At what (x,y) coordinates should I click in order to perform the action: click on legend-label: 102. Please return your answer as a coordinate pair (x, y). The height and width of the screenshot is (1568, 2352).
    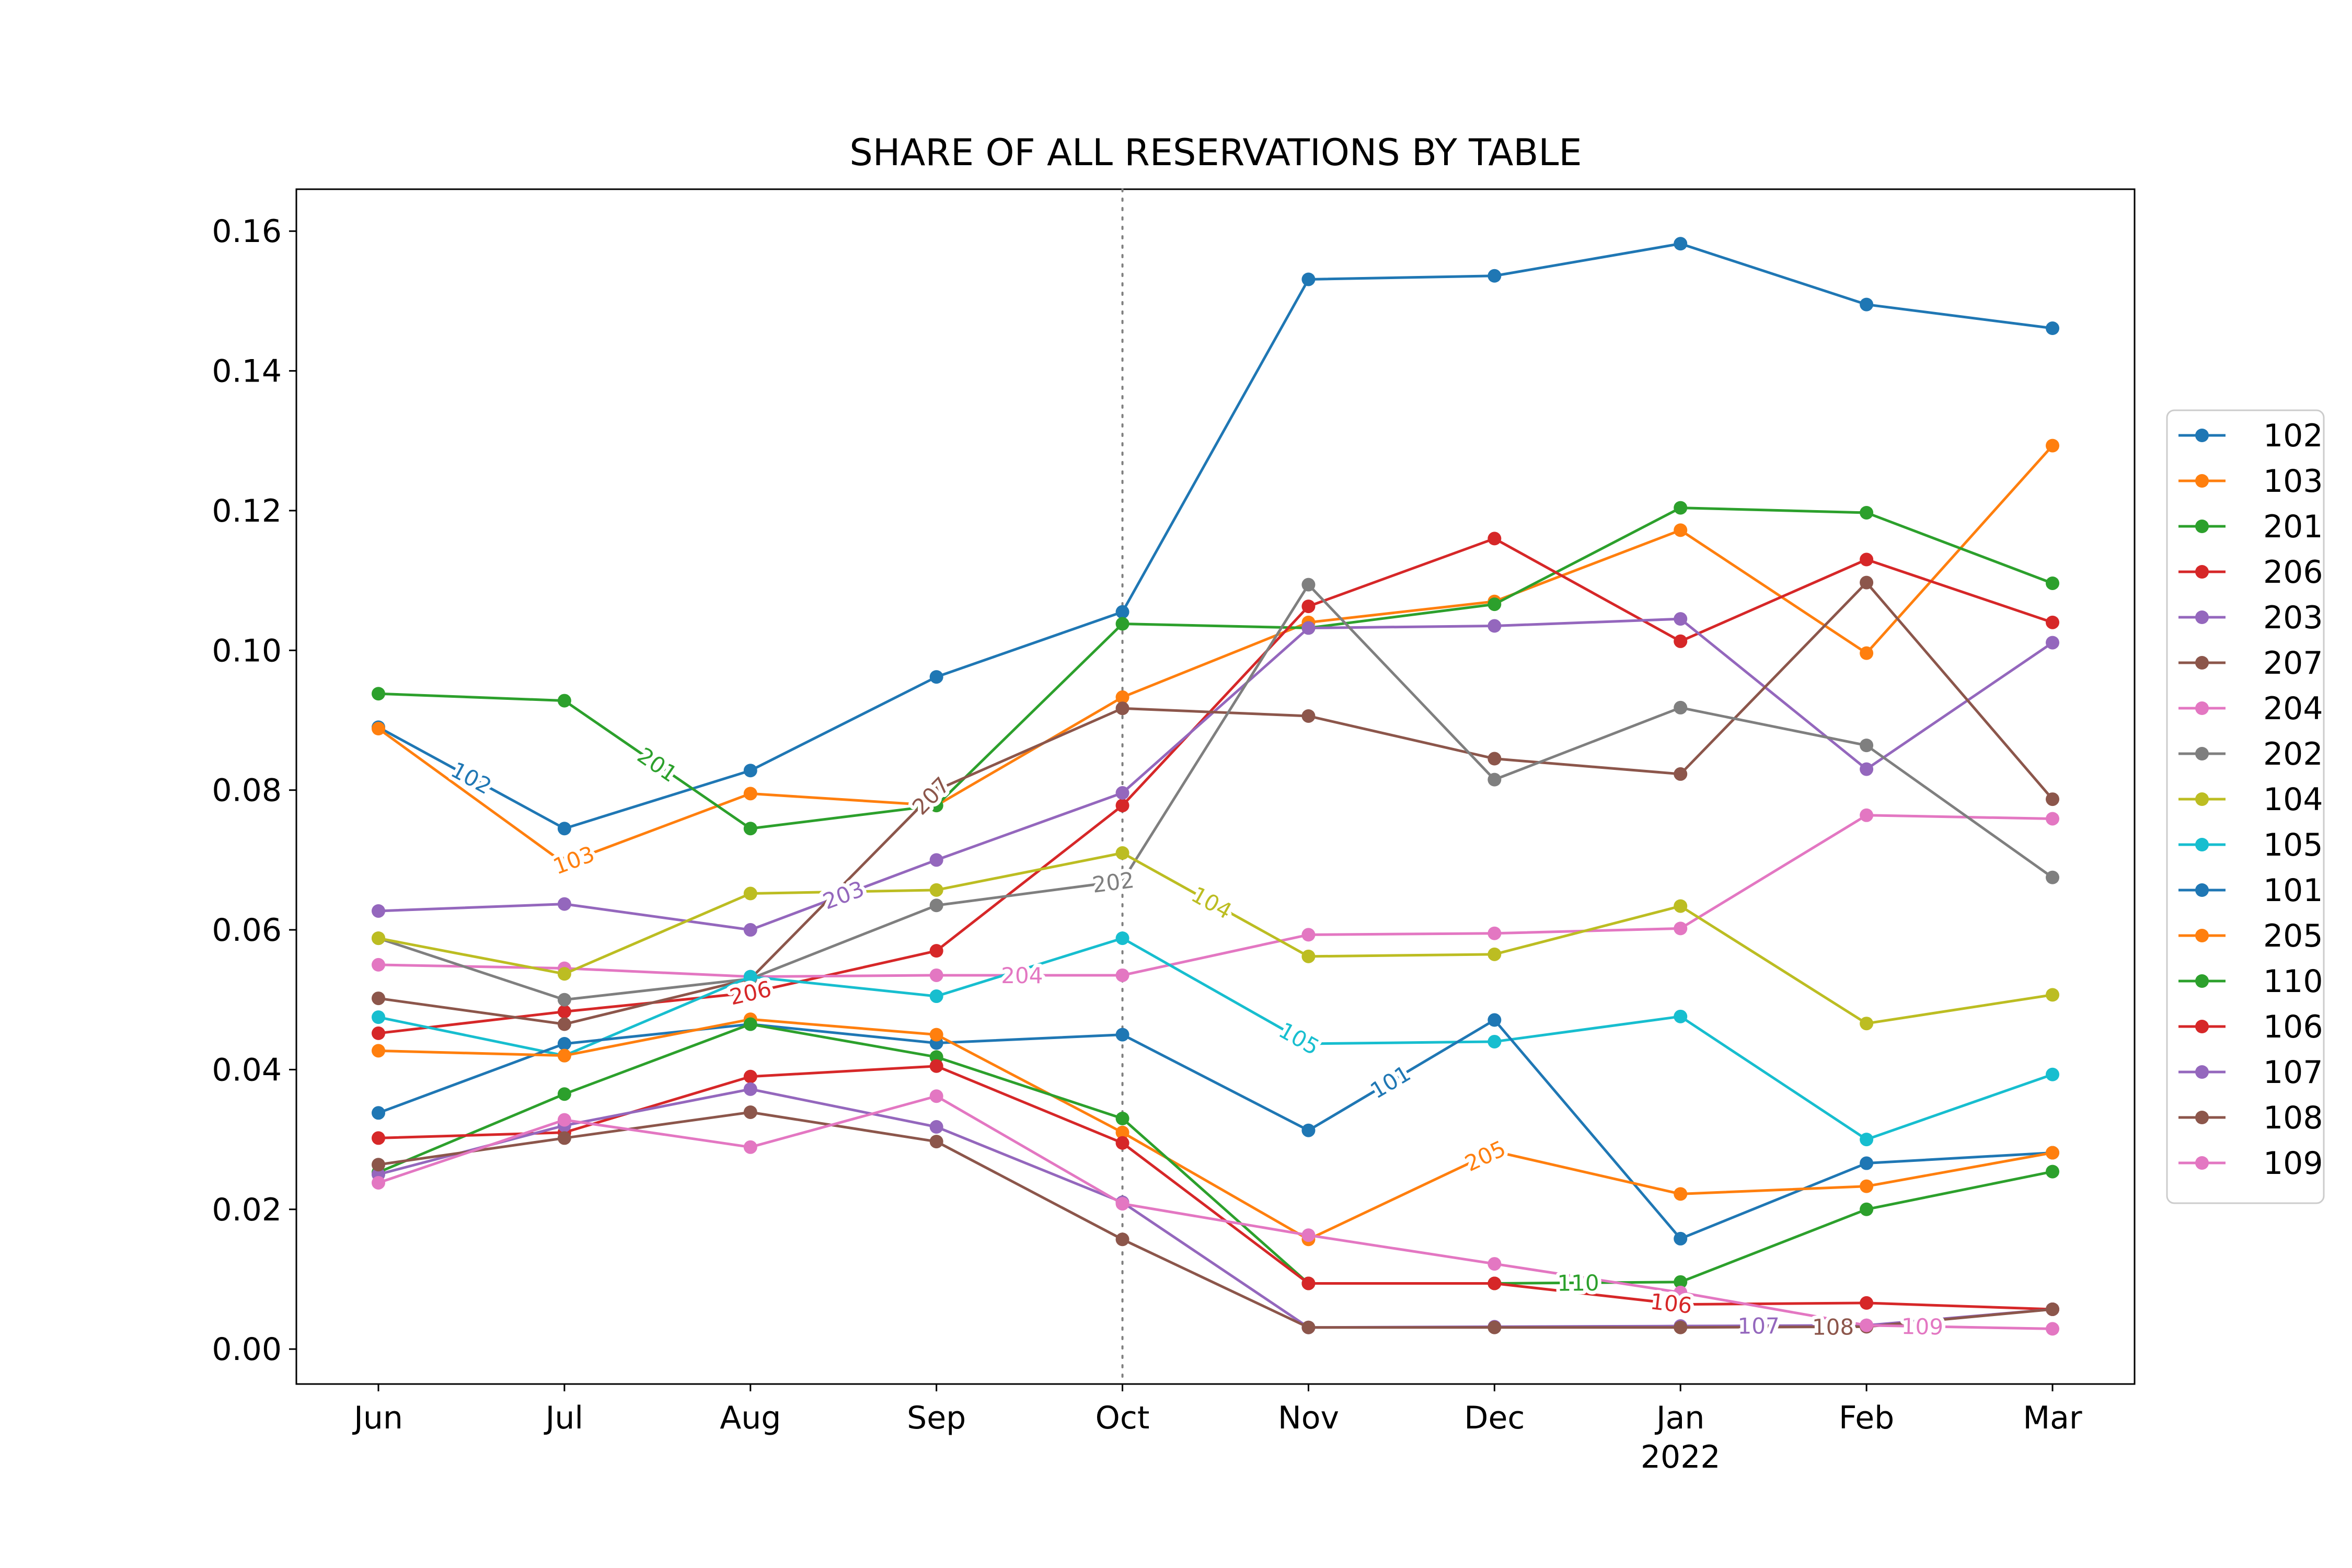
    Looking at the image, I should click on (2293, 436).